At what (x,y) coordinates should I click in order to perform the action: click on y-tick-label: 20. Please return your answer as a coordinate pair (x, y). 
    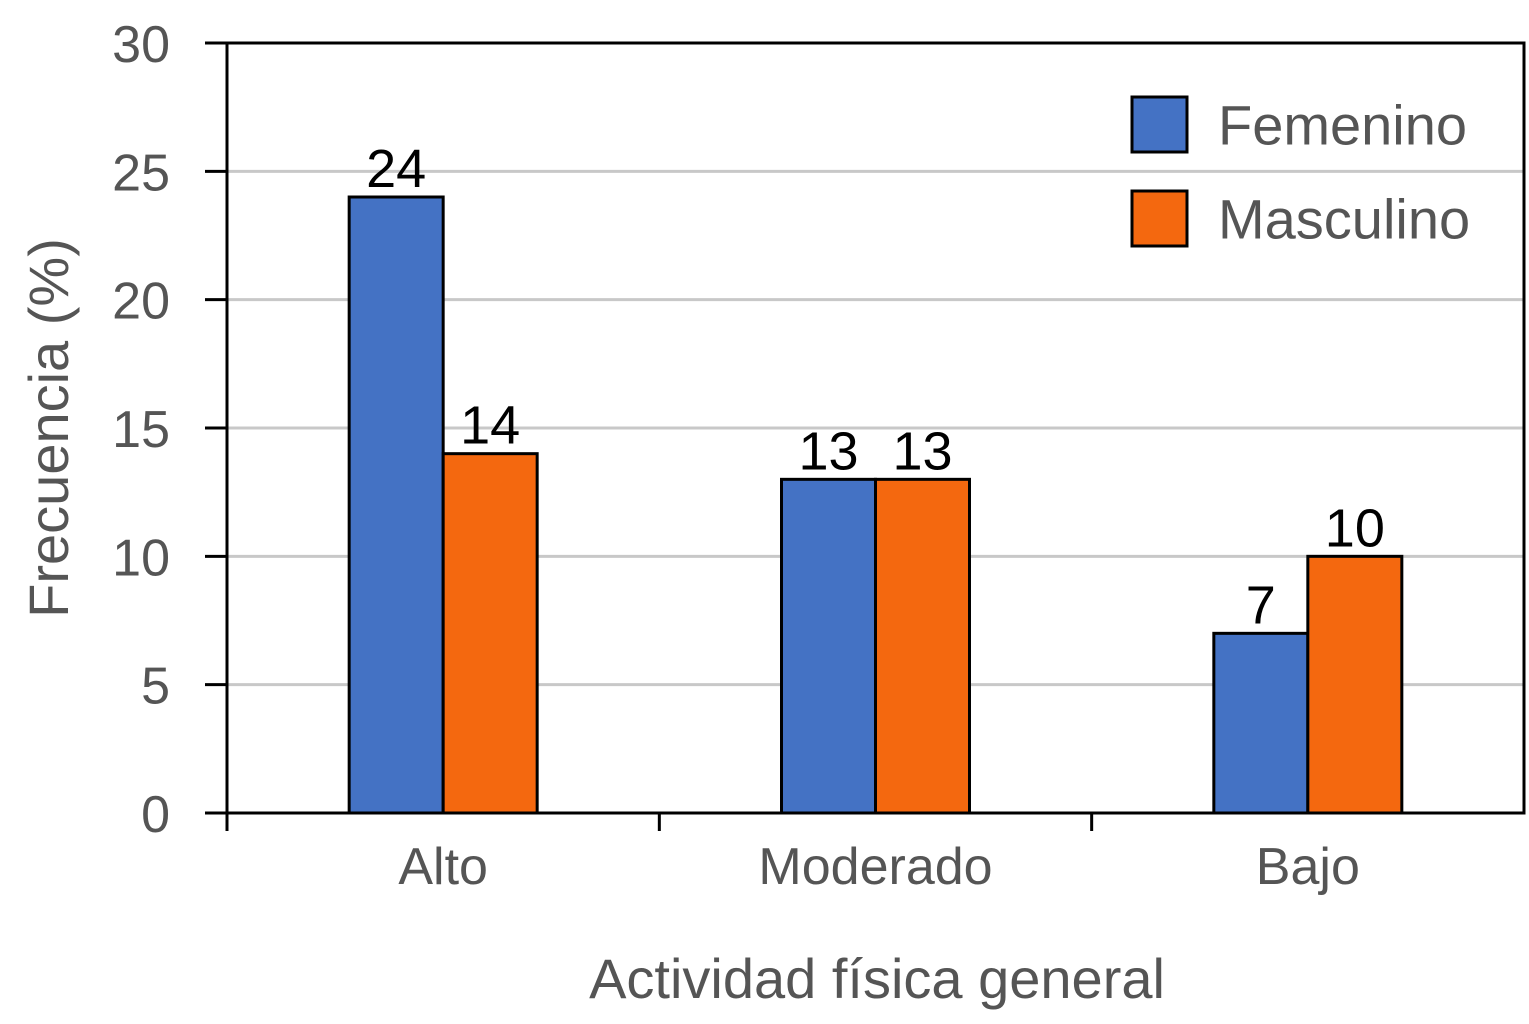
    Looking at the image, I should click on (141, 302).